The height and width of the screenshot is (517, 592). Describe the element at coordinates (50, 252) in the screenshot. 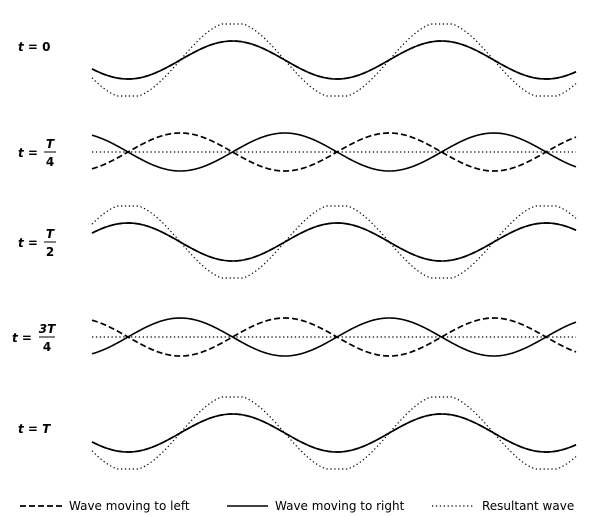

I see `label-denominator: 2` at that location.